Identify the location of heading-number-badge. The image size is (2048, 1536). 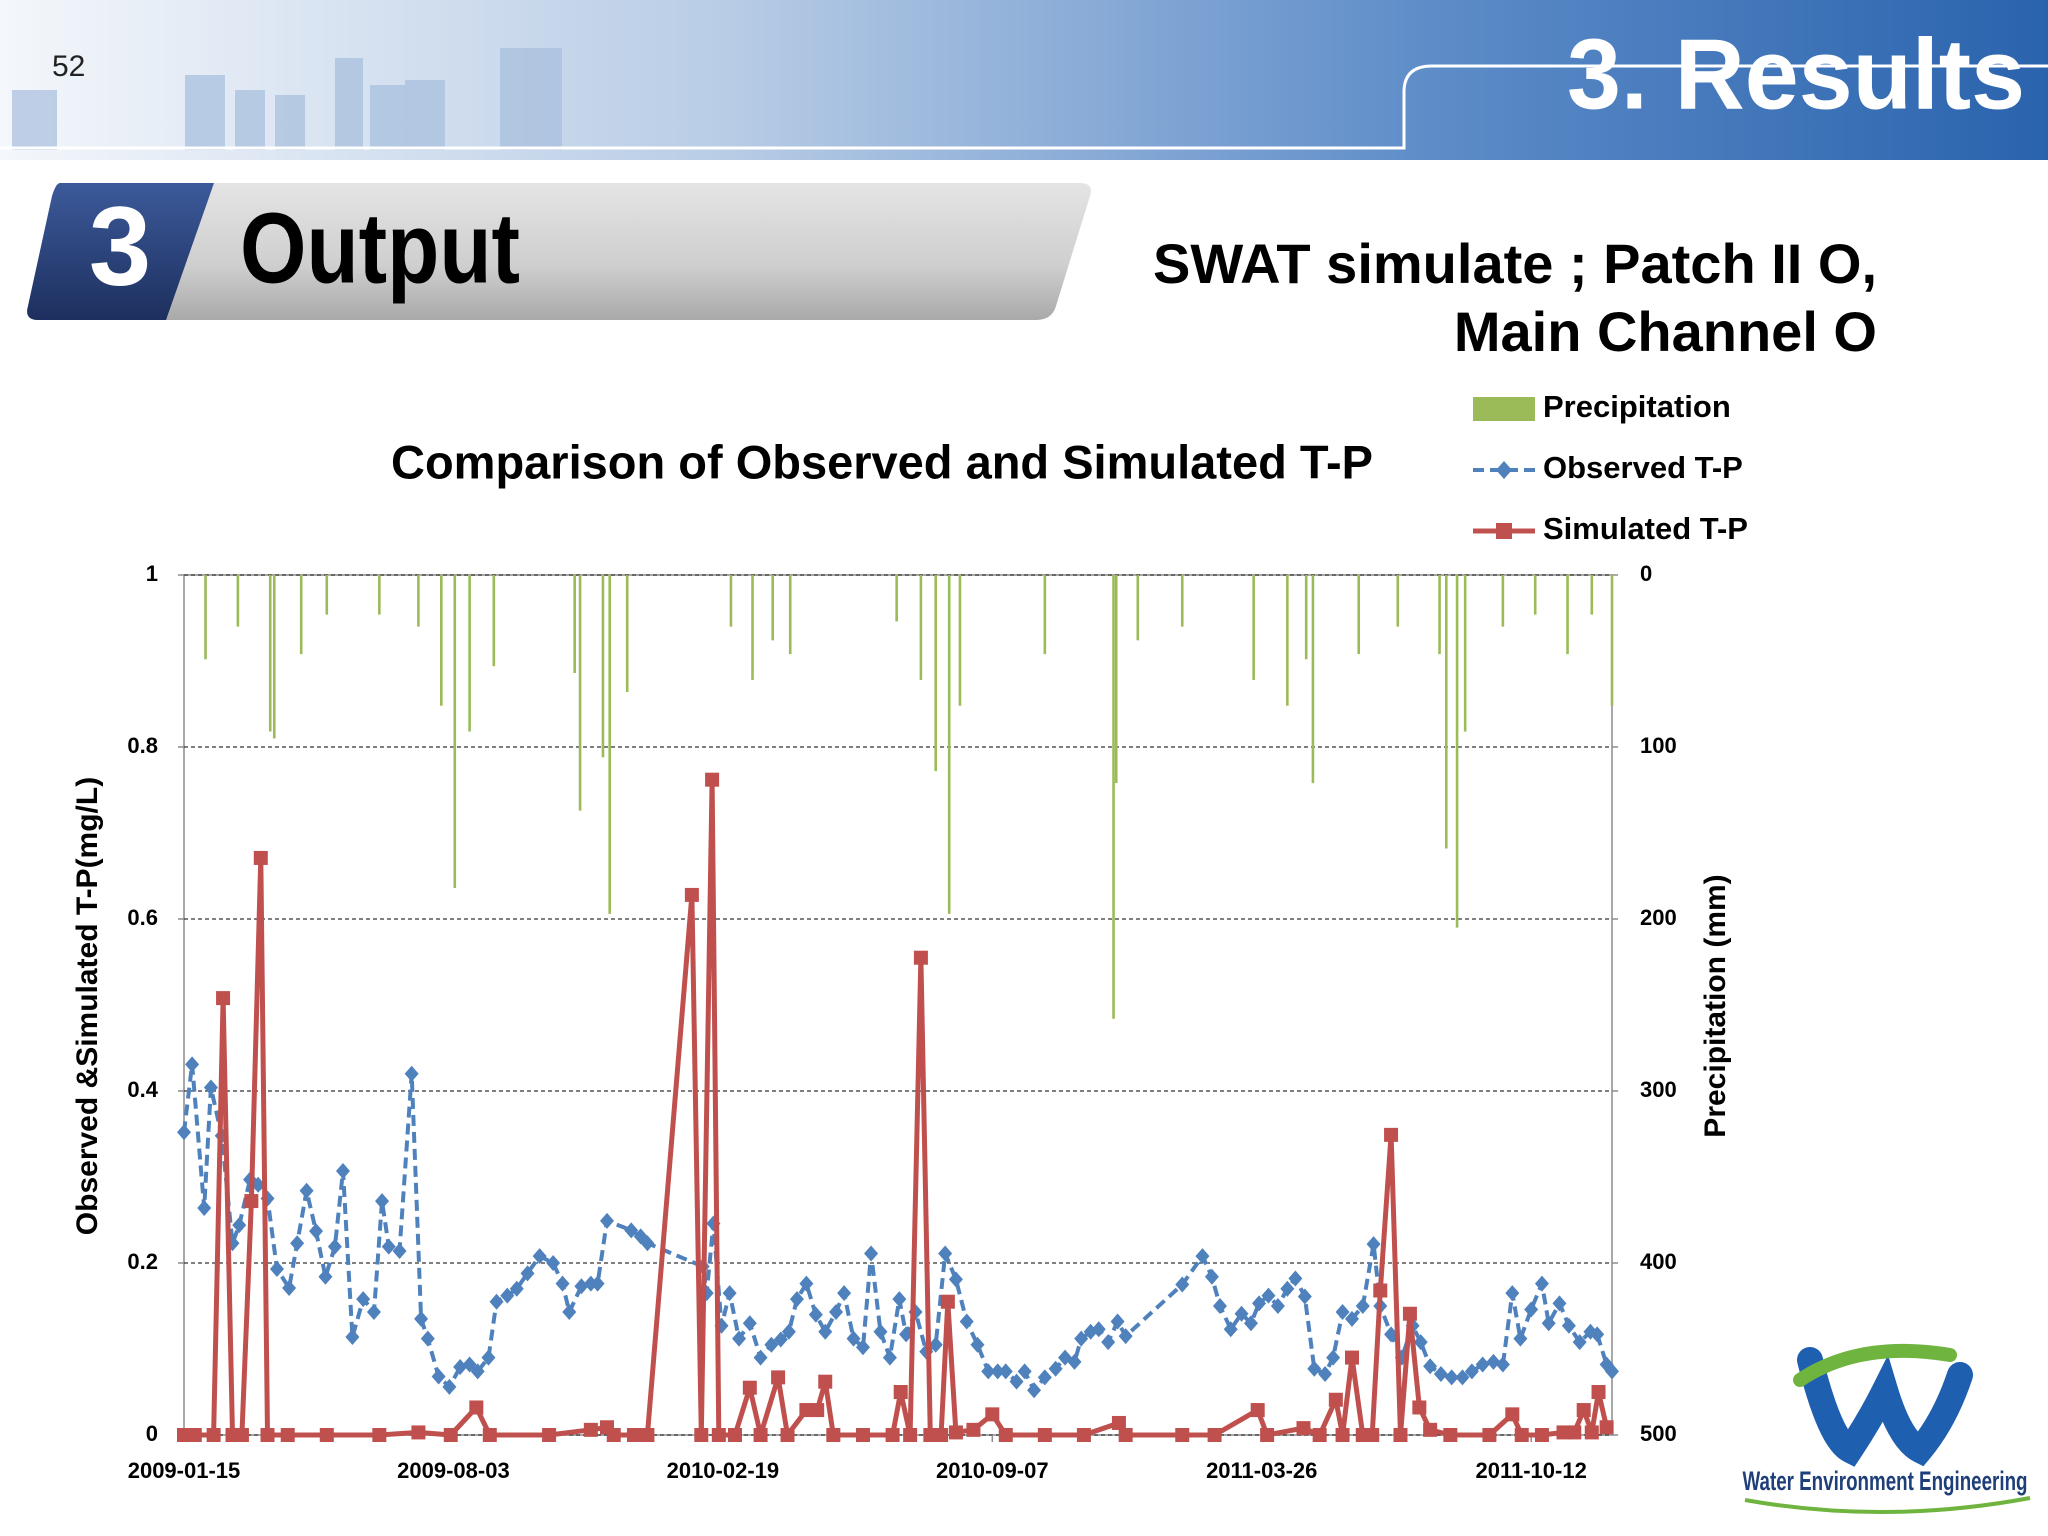
(120, 251).